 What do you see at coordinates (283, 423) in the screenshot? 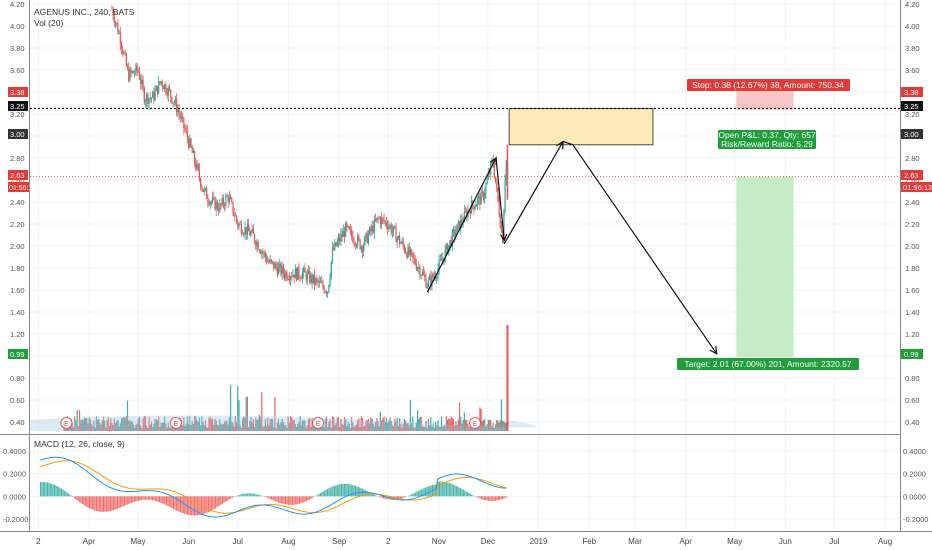
I see `volume-ma-area` at bounding box center [283, 423].